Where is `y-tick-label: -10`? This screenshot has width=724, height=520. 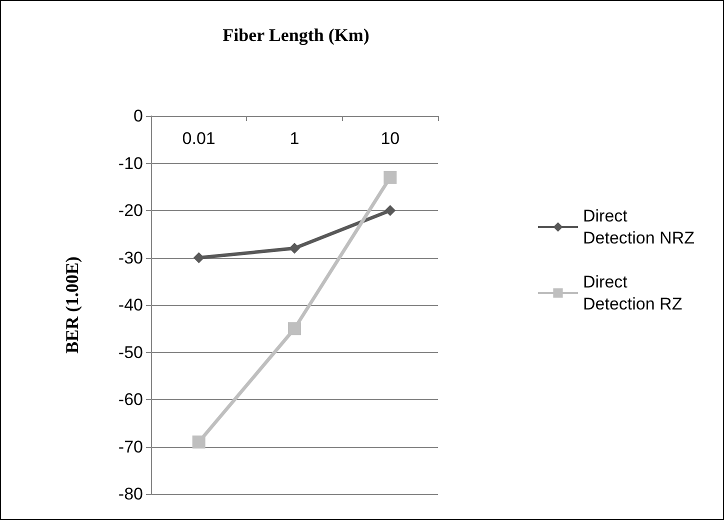
y-tick-label: -10 is located at coordinates (130, 163).